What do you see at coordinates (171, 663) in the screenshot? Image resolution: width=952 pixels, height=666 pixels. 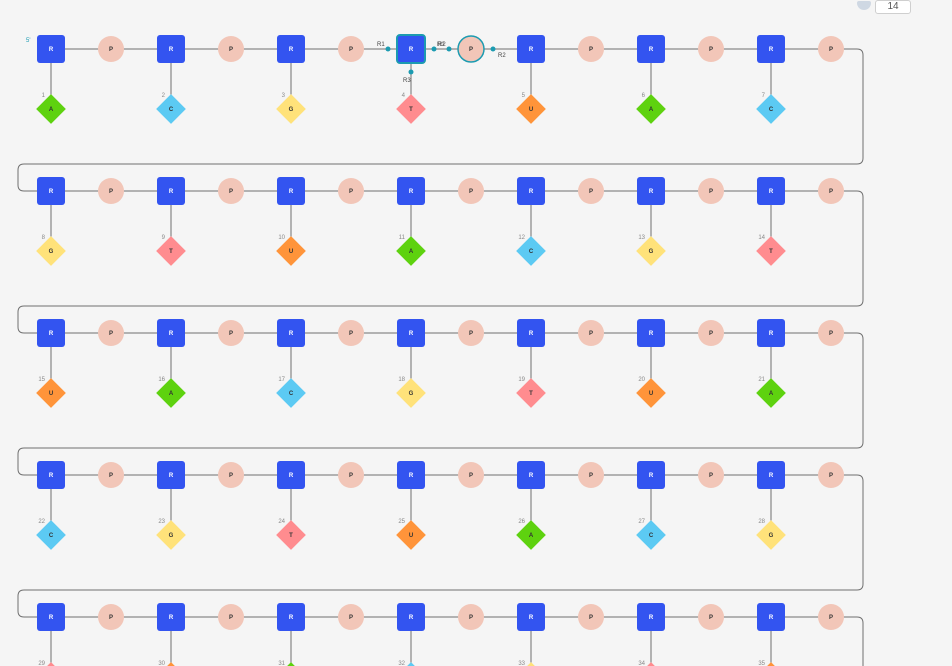 I see `base-monomer: U30` at bounding box center [171, 663].